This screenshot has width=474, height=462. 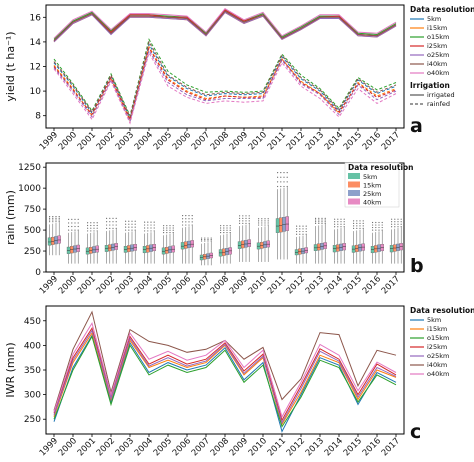 I want to click on x-tick-label: 1999, so click(x=49, y=447).